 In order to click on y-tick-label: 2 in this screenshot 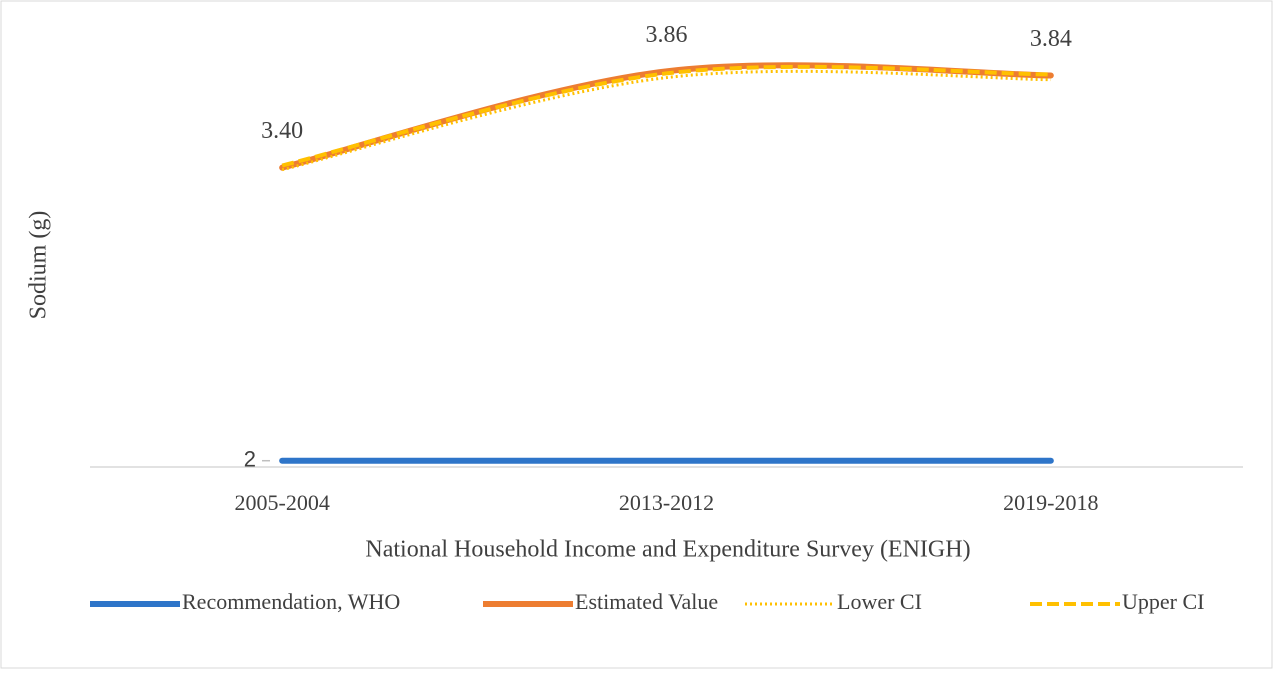, I will do `click(250, 459)`.